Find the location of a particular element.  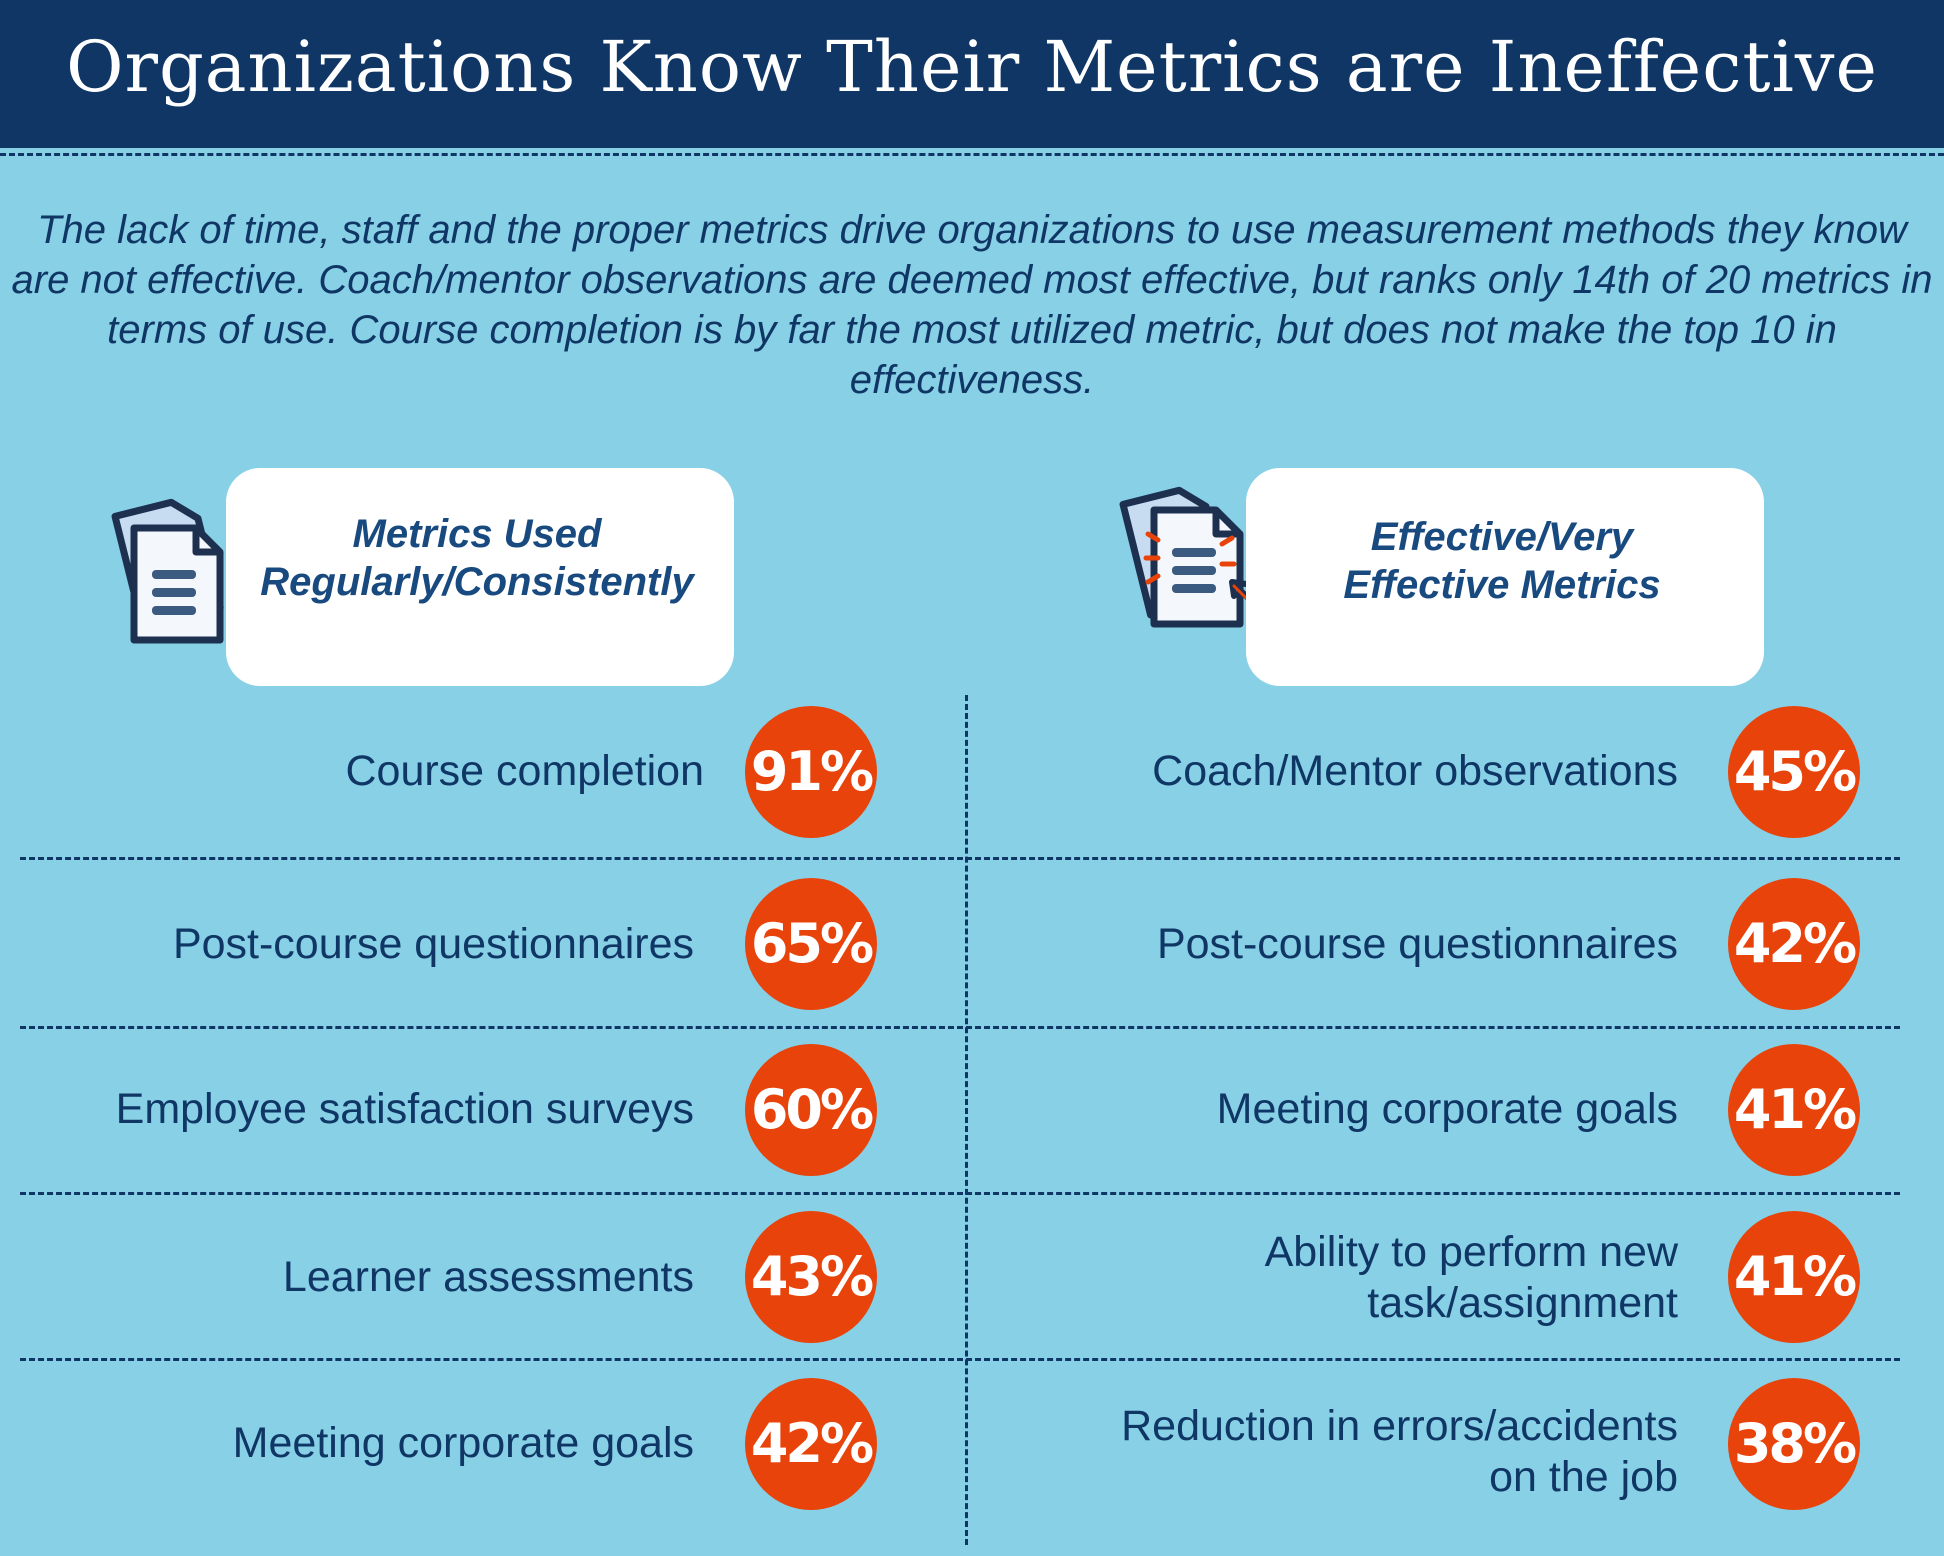

right-column-title: Effective/Very Effective Metrics is located at coordinates (1502, 561).